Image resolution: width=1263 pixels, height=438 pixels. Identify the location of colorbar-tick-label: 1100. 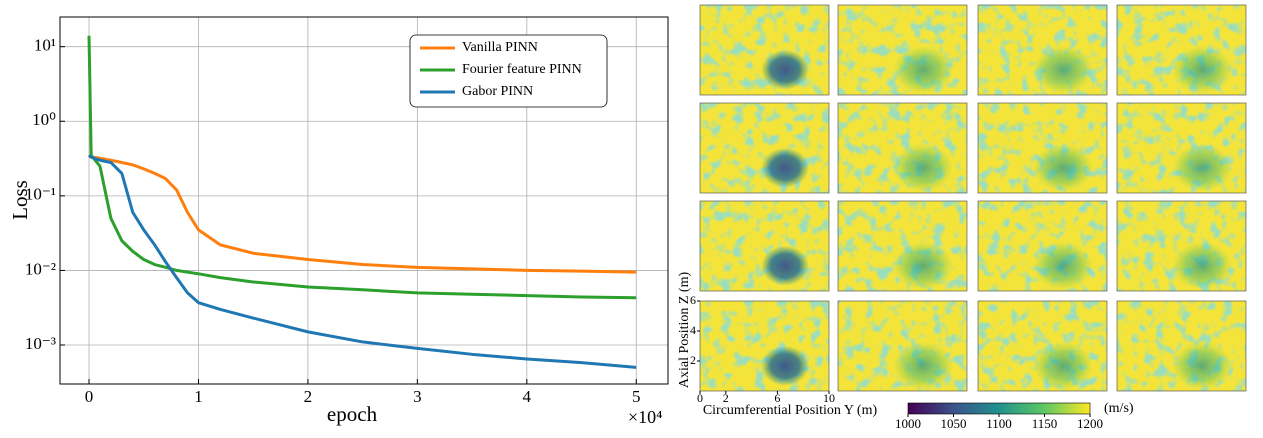
(999, 423).